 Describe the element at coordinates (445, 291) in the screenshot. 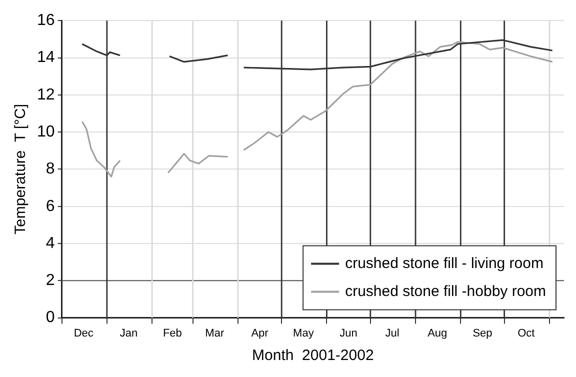

I see `legend-label: crushed stone fill -hobby room` at that location.